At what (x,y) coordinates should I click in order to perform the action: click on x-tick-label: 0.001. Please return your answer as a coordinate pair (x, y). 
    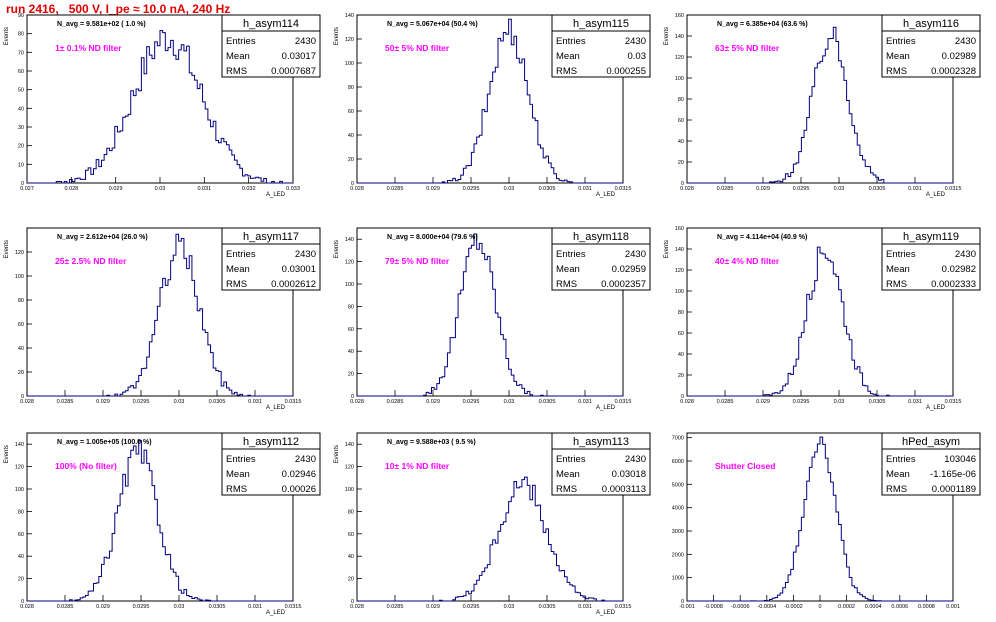
    Looking at the image, I should click on (953, 607).